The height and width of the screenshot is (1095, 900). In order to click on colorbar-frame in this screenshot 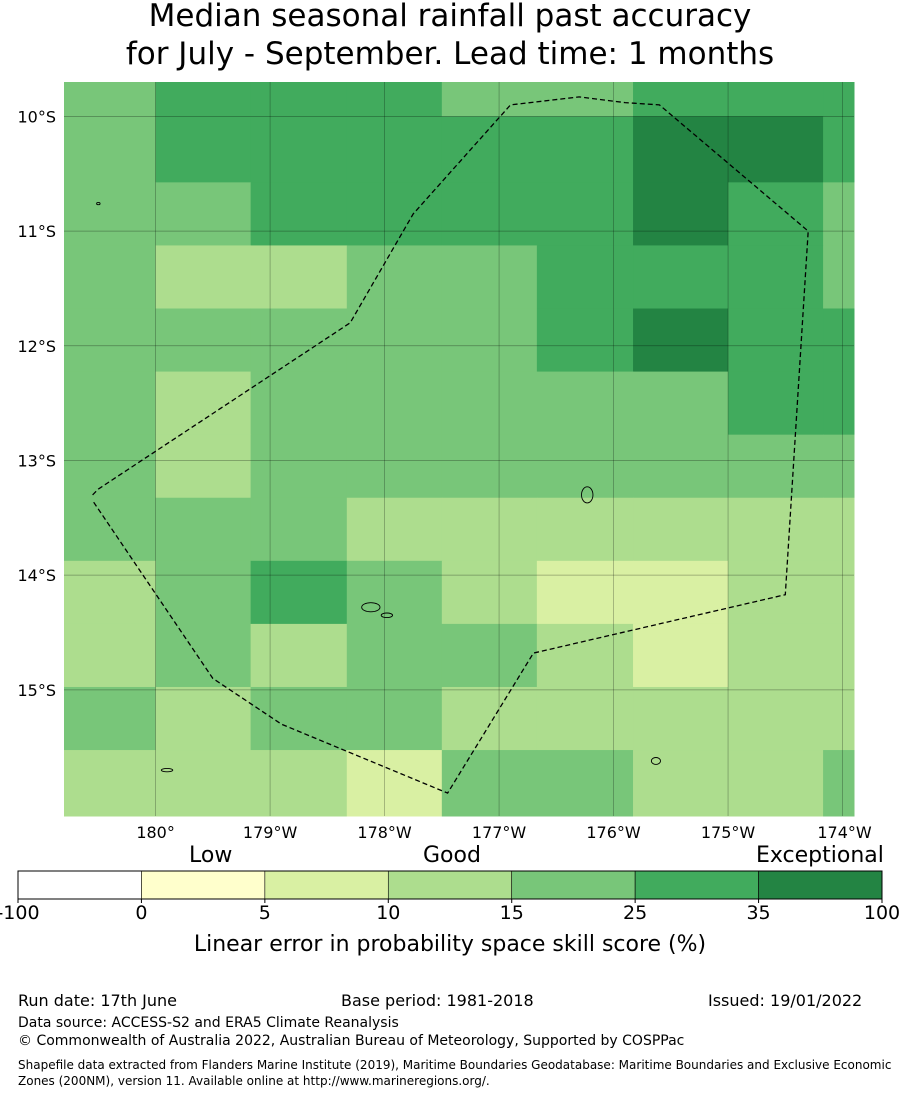, I will do `click(450, 885)`.